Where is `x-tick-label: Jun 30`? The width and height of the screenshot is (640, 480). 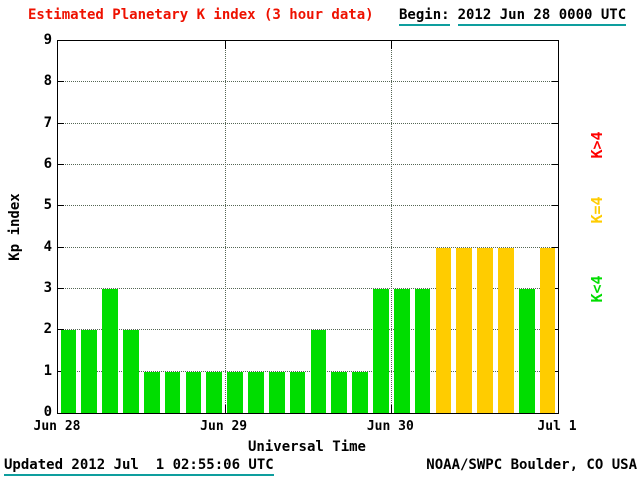 x-tick-label: Jun 30 is located at coordinates (390, 426).